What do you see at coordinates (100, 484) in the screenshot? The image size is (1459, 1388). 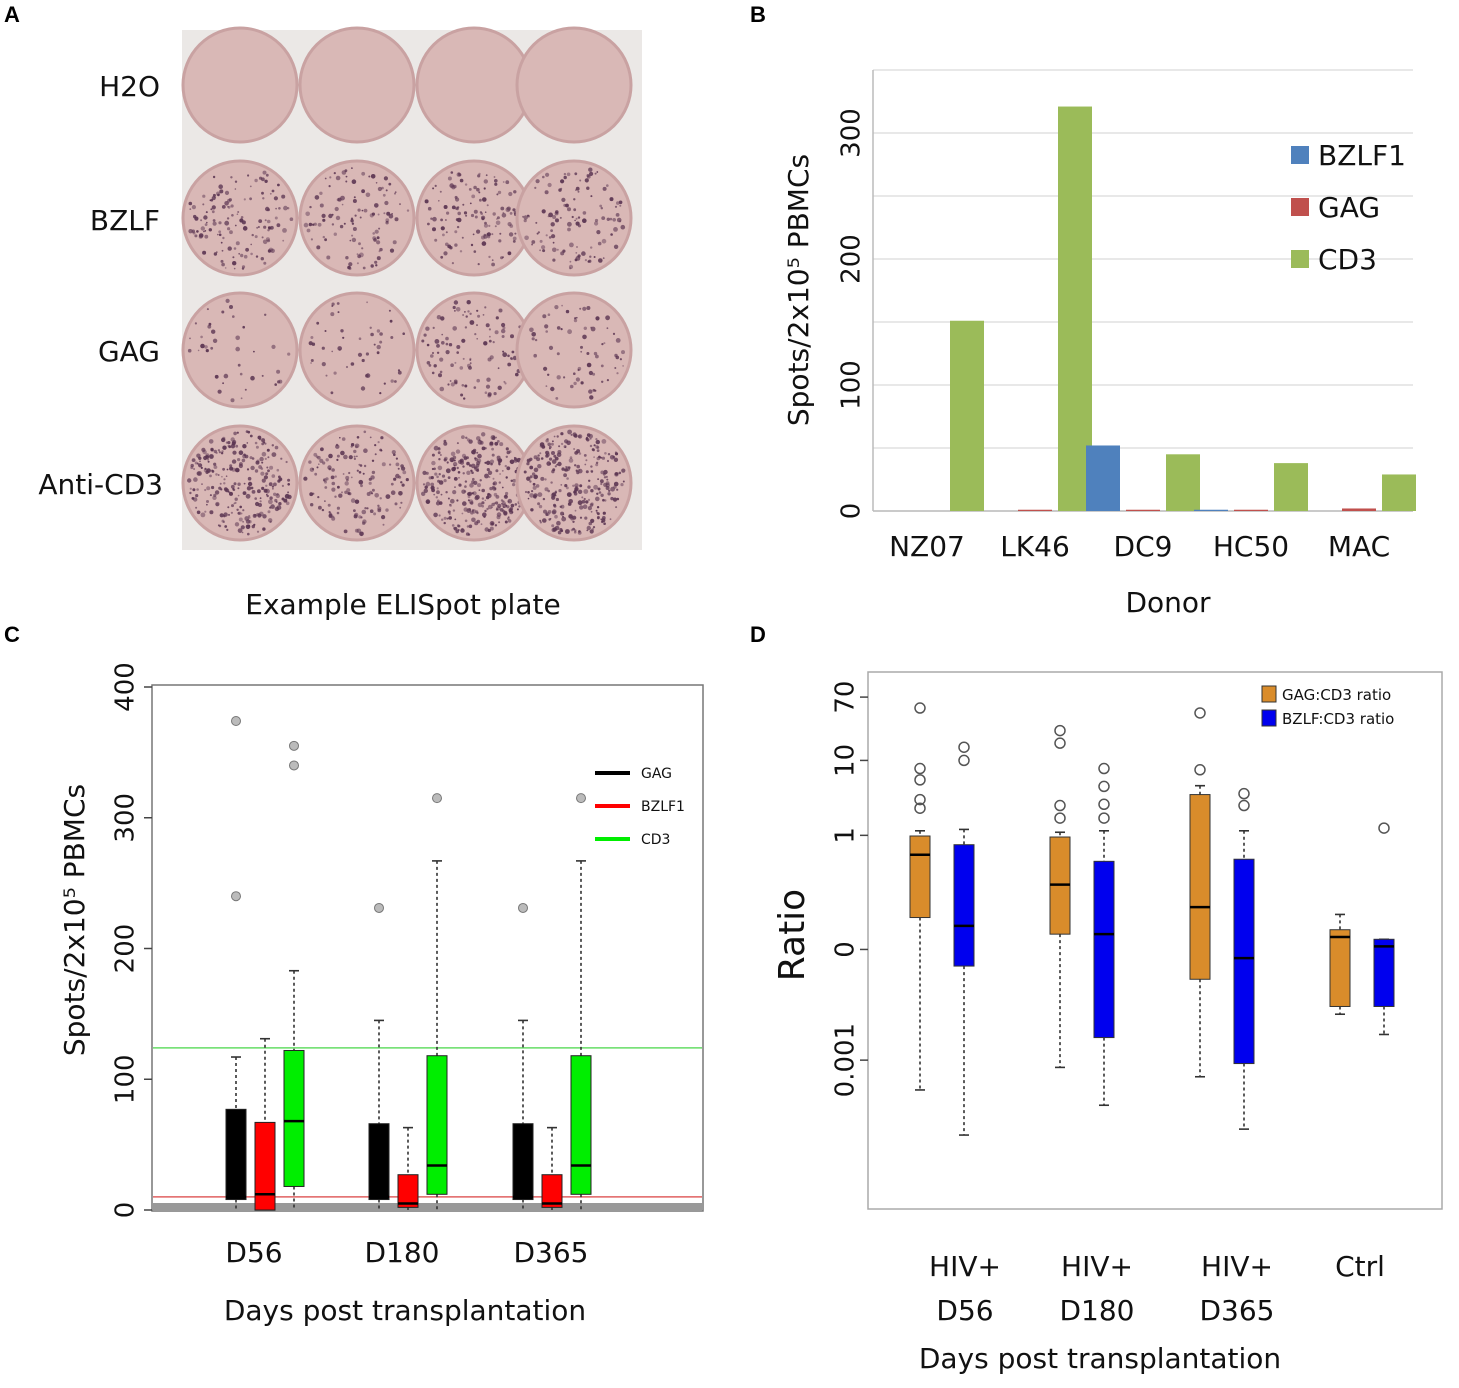 I see `row-label-anti-cd3: Anti-CD3` at bounding box center [100, 484].